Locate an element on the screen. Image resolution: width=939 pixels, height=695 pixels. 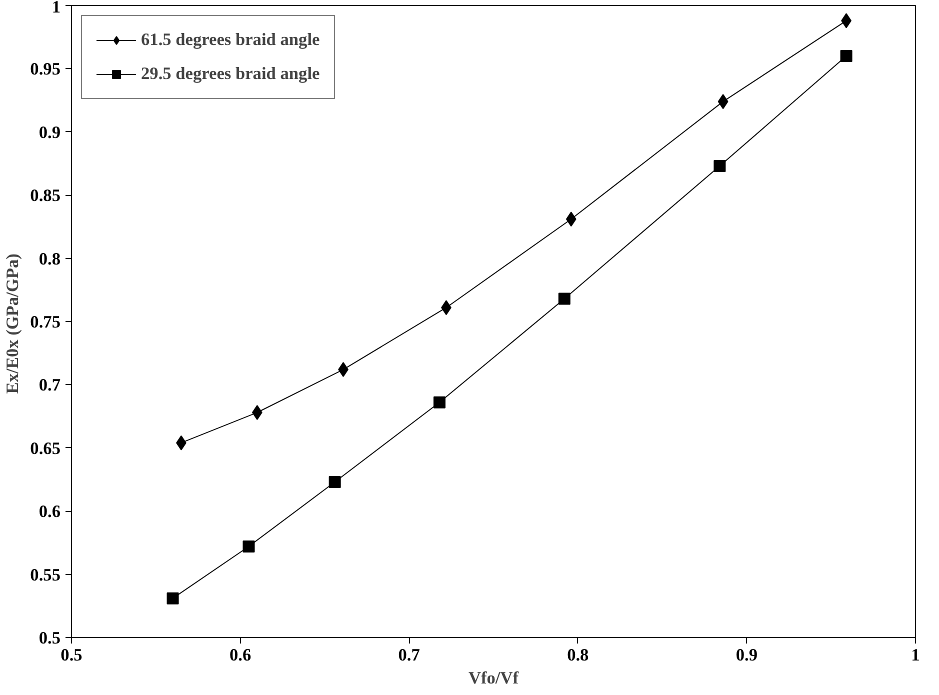
y-axis-title: Ex/E0x (GPa/GPa) is located at coordinates (12, 323).